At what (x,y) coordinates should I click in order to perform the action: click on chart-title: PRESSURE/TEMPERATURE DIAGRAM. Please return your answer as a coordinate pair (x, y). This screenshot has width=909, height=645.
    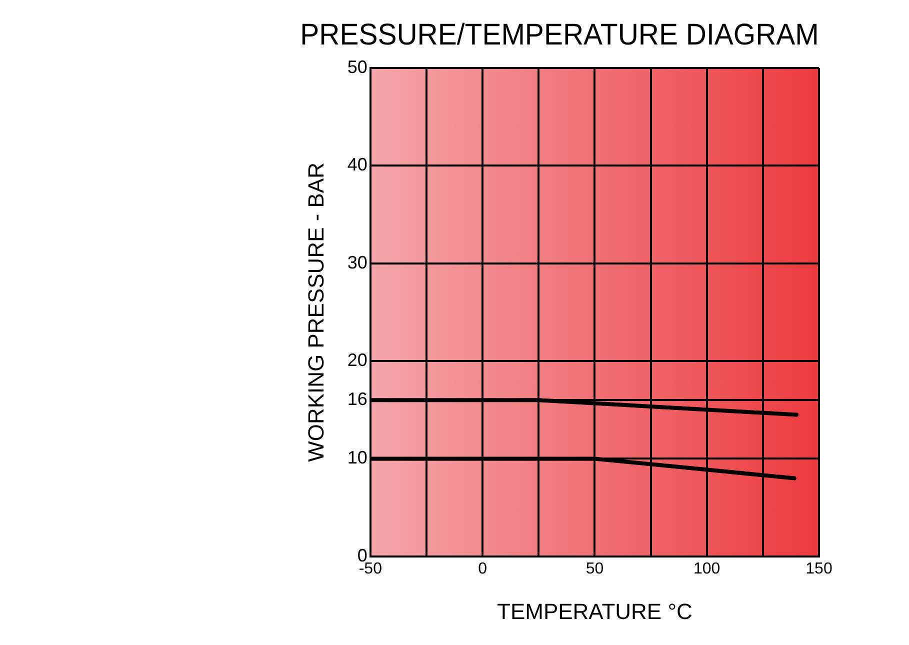
    Looking at the image, I should click on (559, 35).